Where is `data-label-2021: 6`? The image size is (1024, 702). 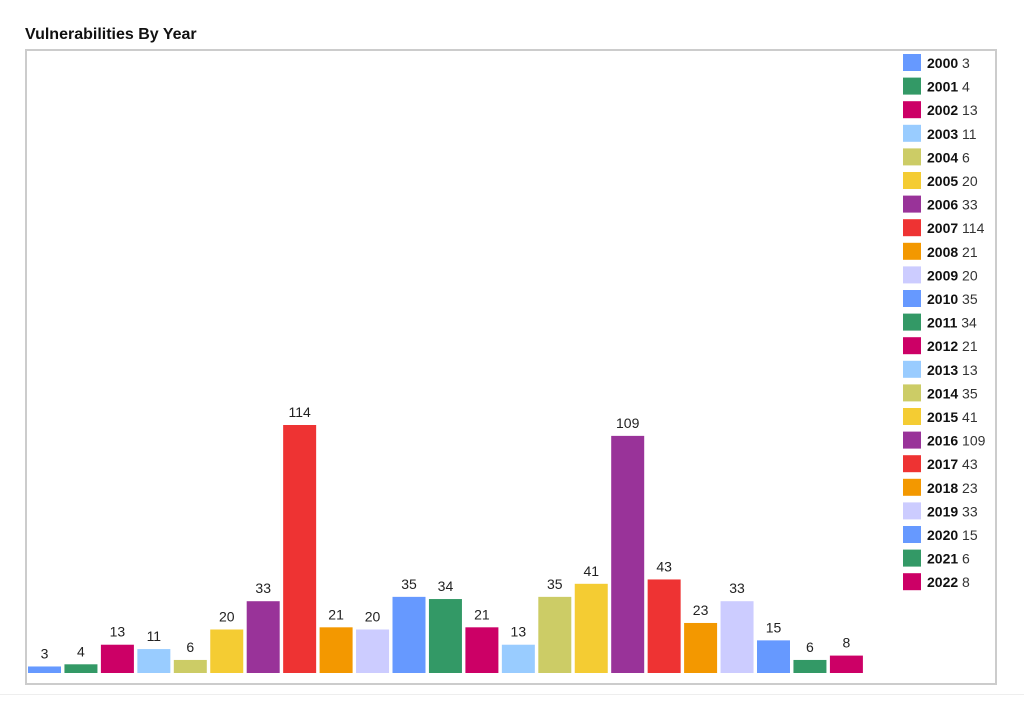
data-label-2021: 6 is located at coordinates (810, 647).